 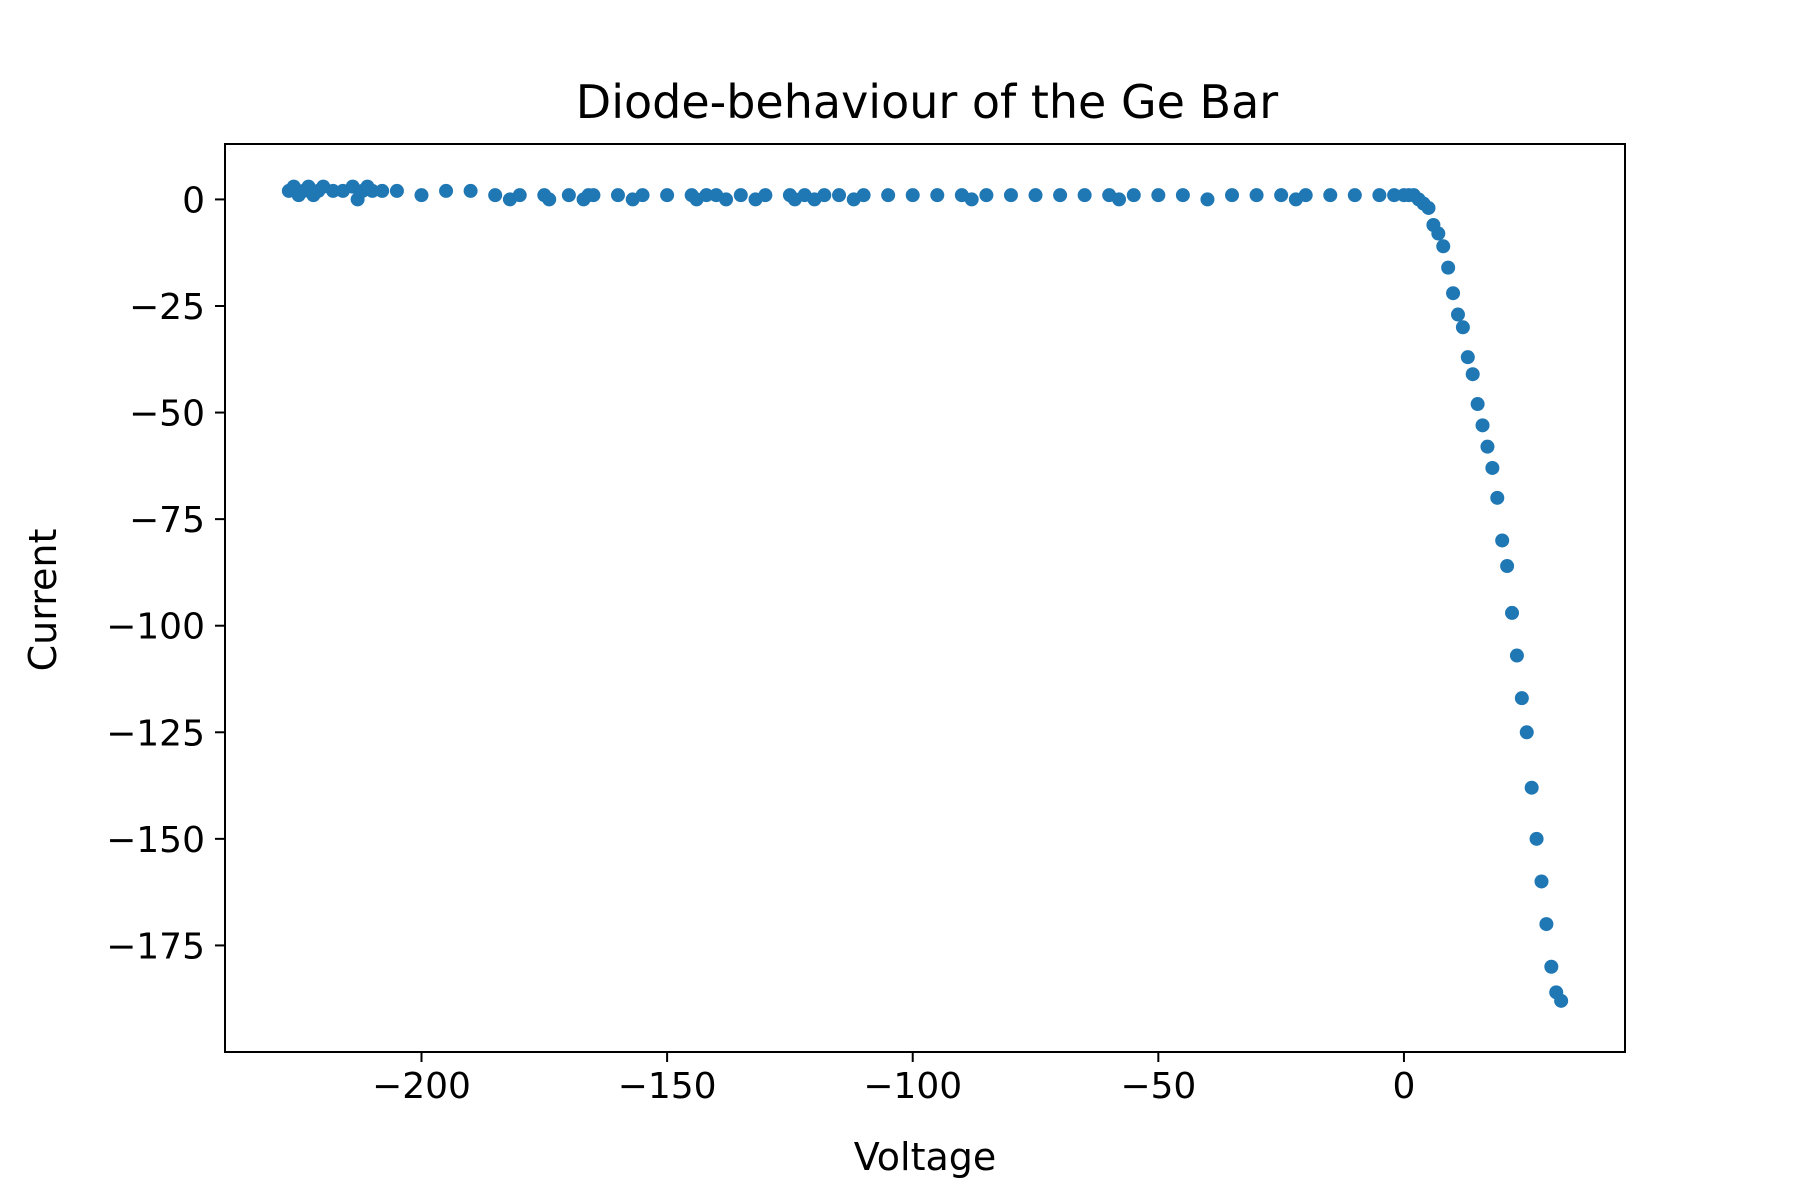 I want to click on x-tick-label: 0, so click(x=1403, y=1086).